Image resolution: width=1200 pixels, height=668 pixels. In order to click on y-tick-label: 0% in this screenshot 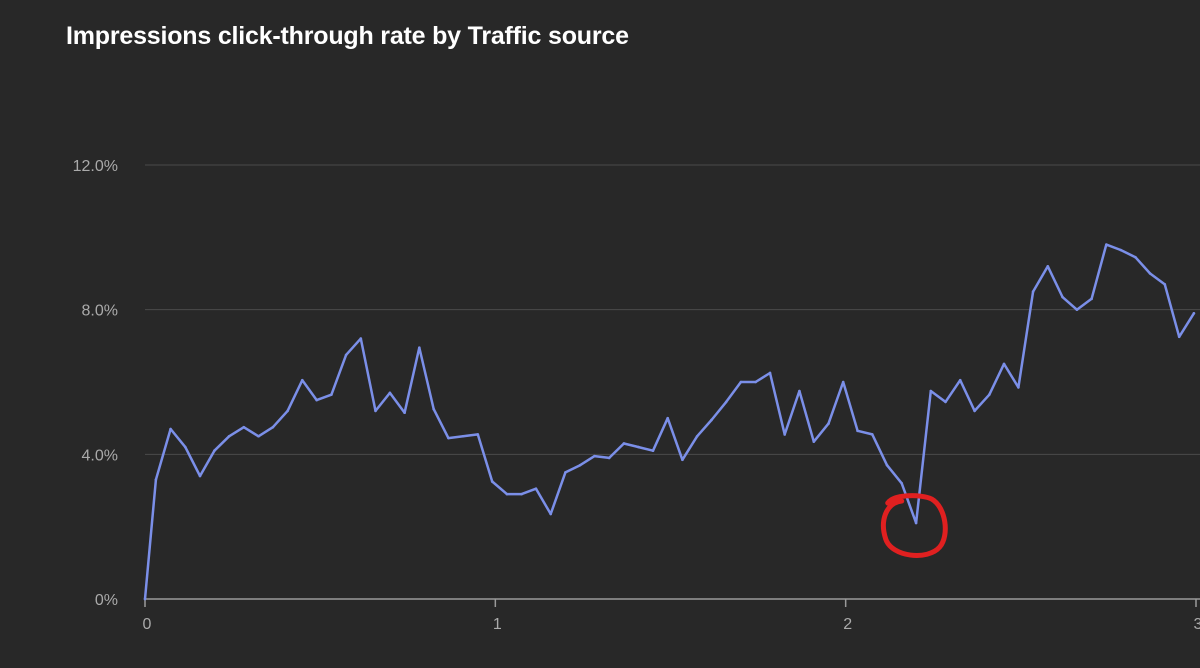, I will do `click(106, 600)`.